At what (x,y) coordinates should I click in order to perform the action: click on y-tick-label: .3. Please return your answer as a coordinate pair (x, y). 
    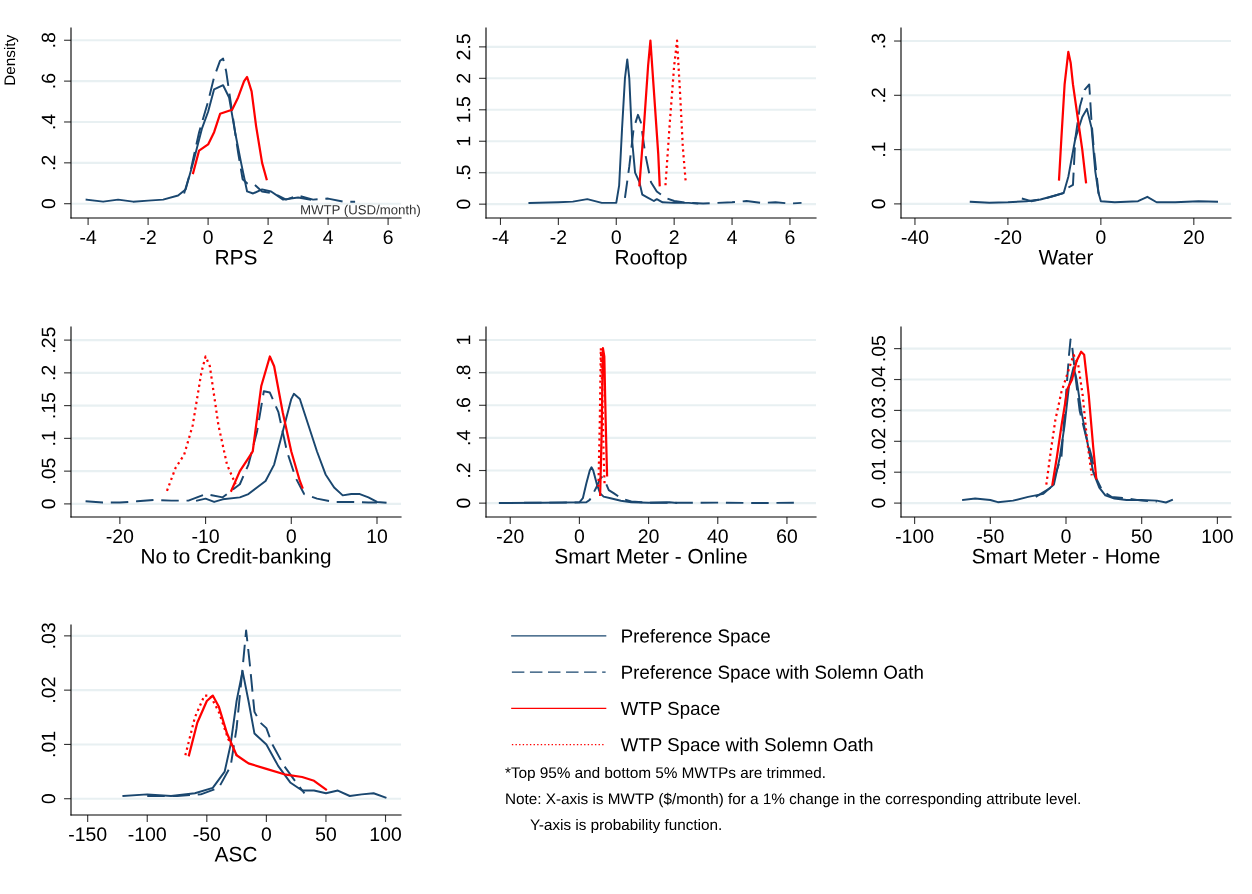
    Looking at the image, I should click on (878, 40).